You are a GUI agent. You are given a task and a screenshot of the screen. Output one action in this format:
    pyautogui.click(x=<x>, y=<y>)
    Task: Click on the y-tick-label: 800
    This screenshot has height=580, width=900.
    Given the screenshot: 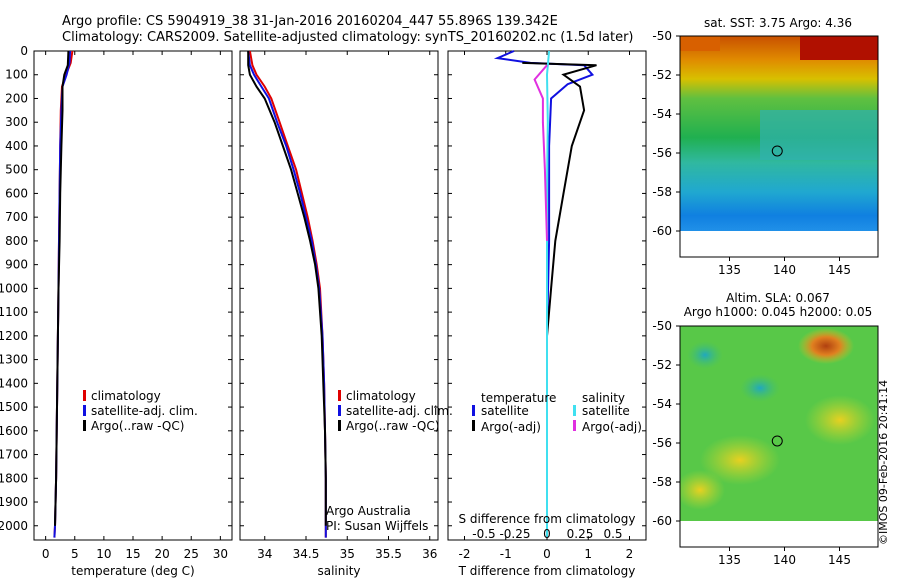 What is the action you would take?
    pyautogui.click(x=16, y=241)
    